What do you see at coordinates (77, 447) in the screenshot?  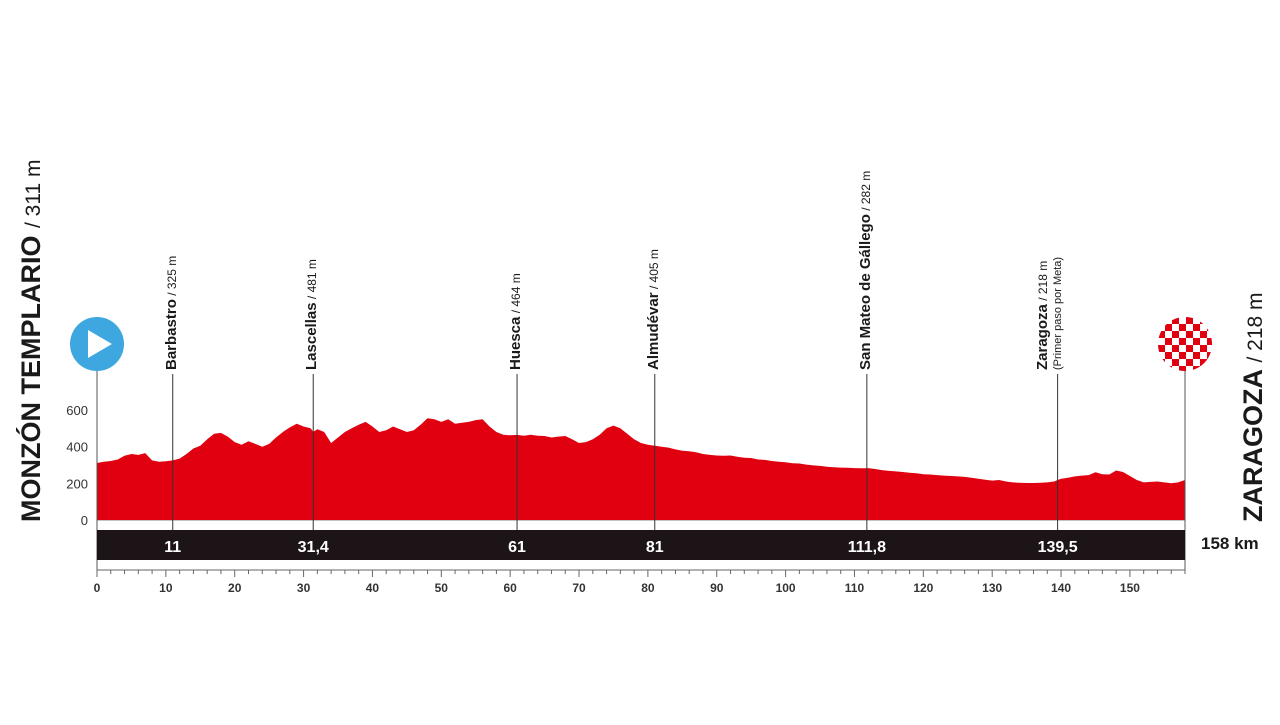 I see `y-tick-label: 400` at bounding box center [77, 447].